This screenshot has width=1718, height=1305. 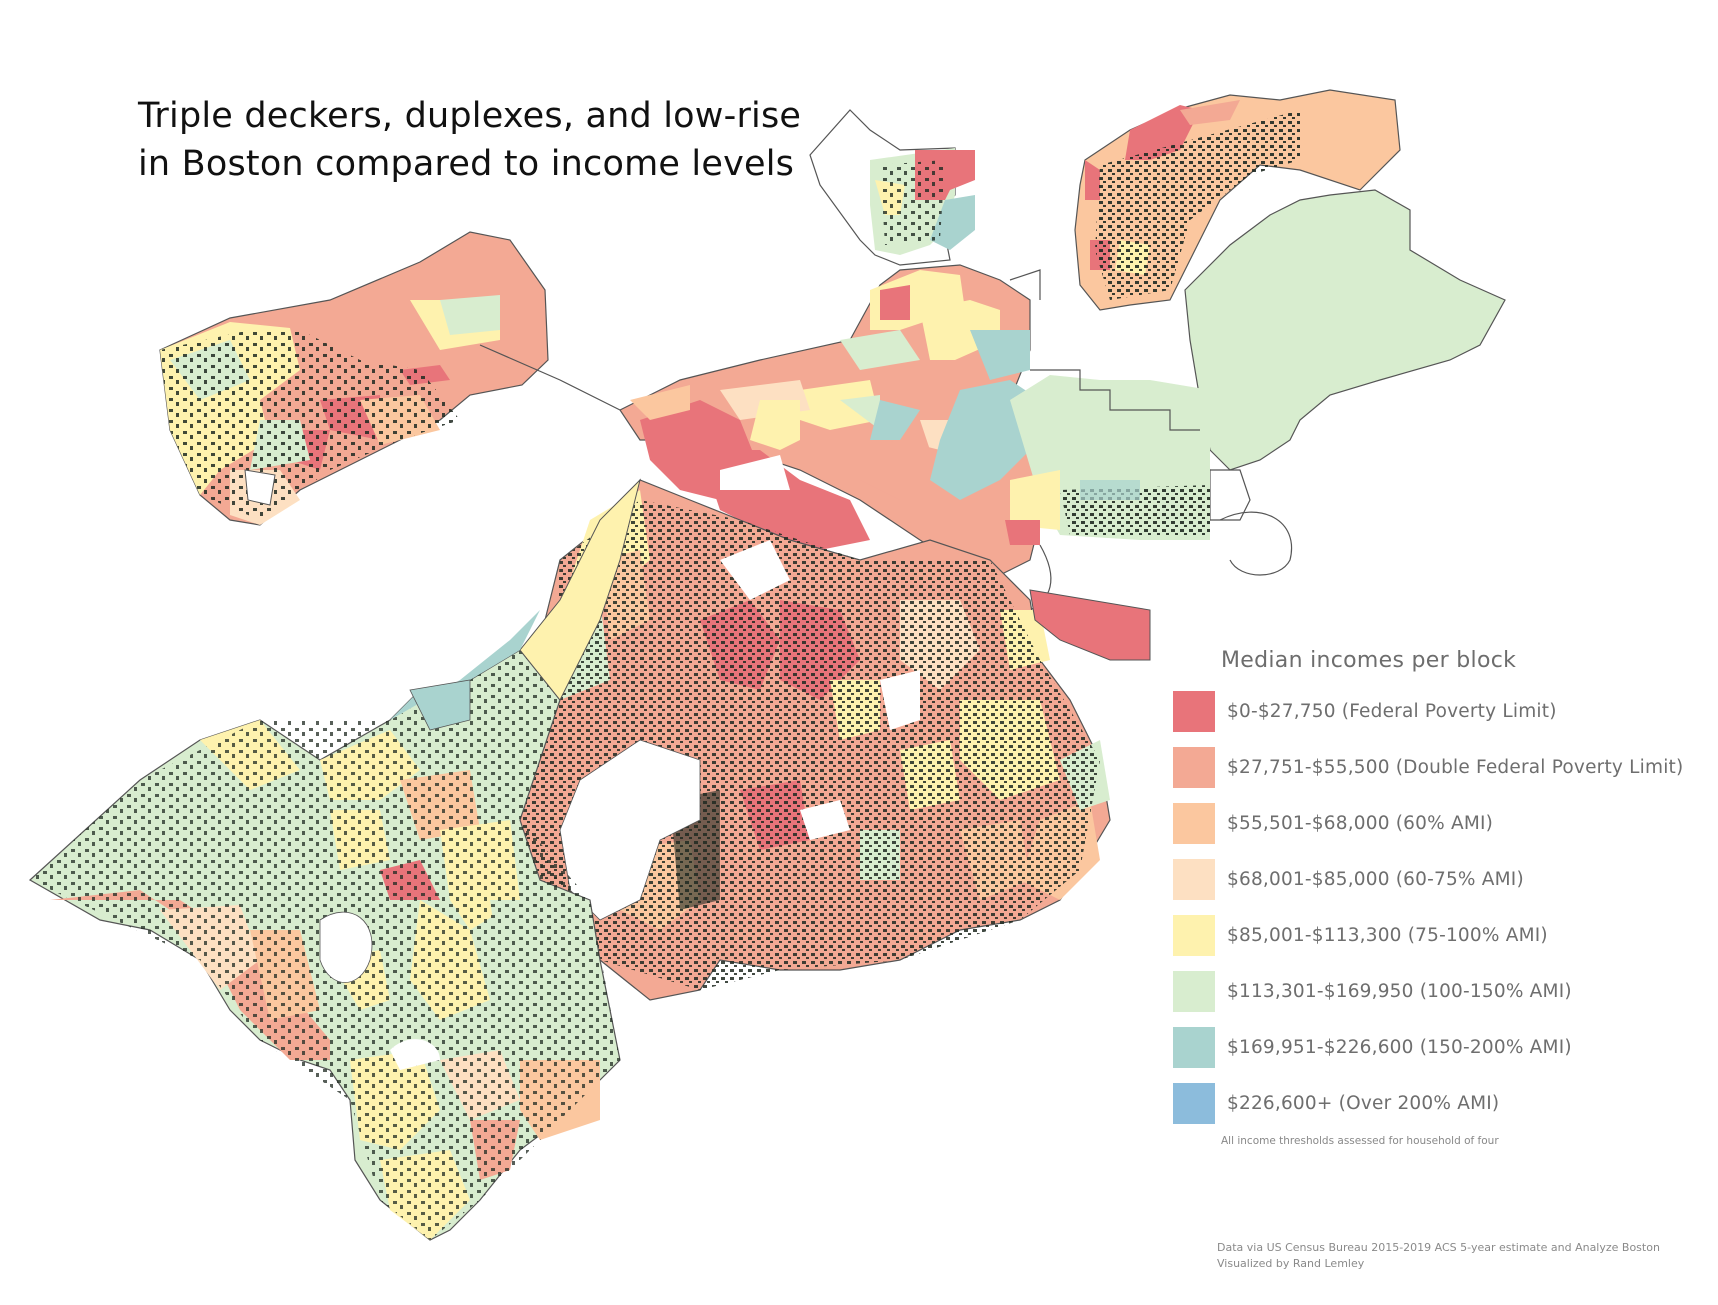 What do you see at coordinates (470, 116) in the screenshot?
I see `map-title-line-1: Triple deckers, duplexes, and low-rise` at bounding box center [470, 116].